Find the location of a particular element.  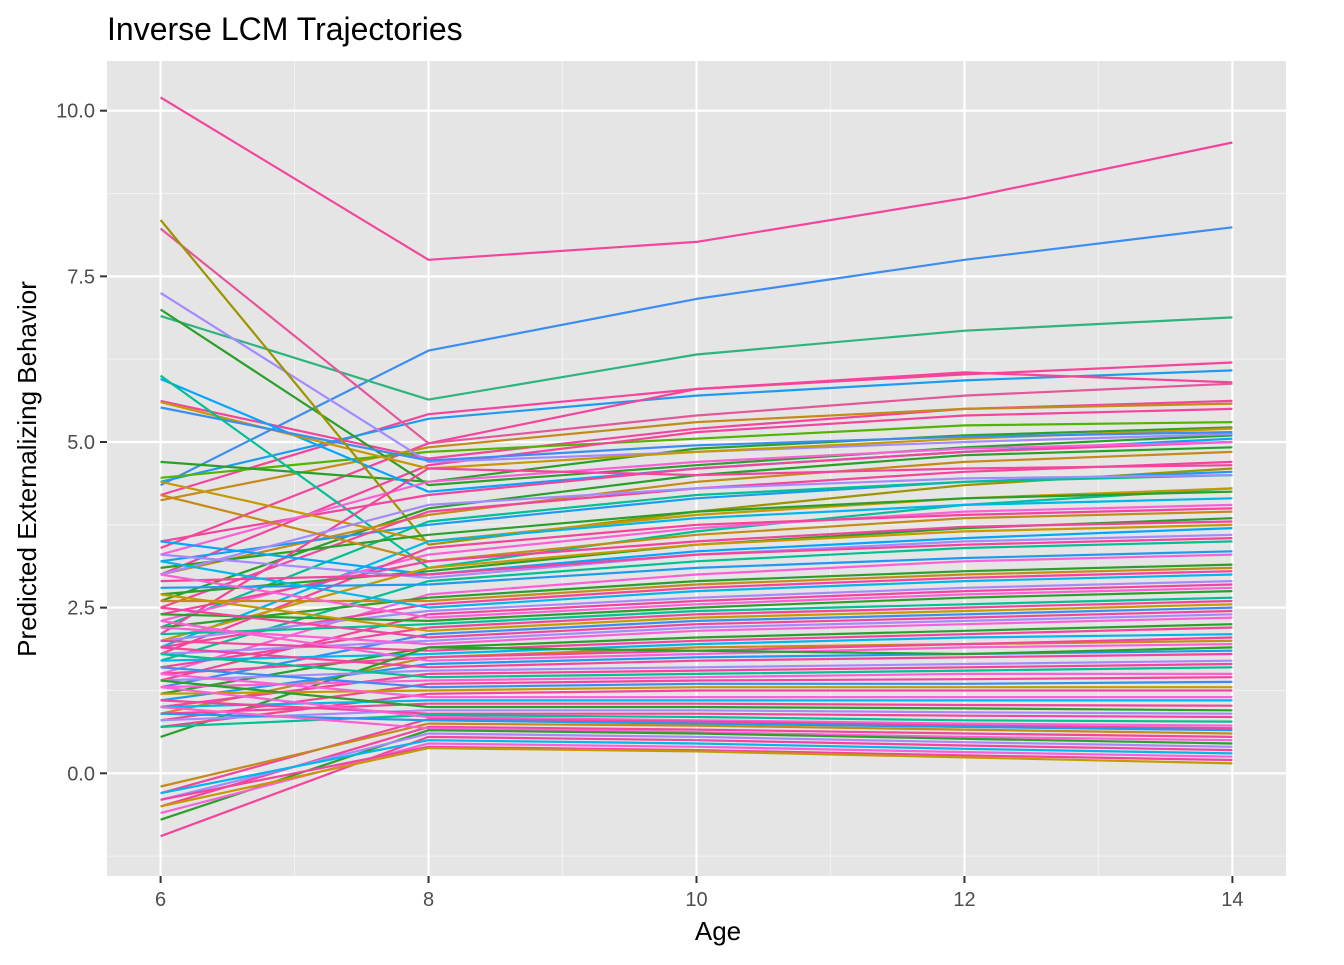

y-tick-label: 5.0 is located at coordinates (81, 443).